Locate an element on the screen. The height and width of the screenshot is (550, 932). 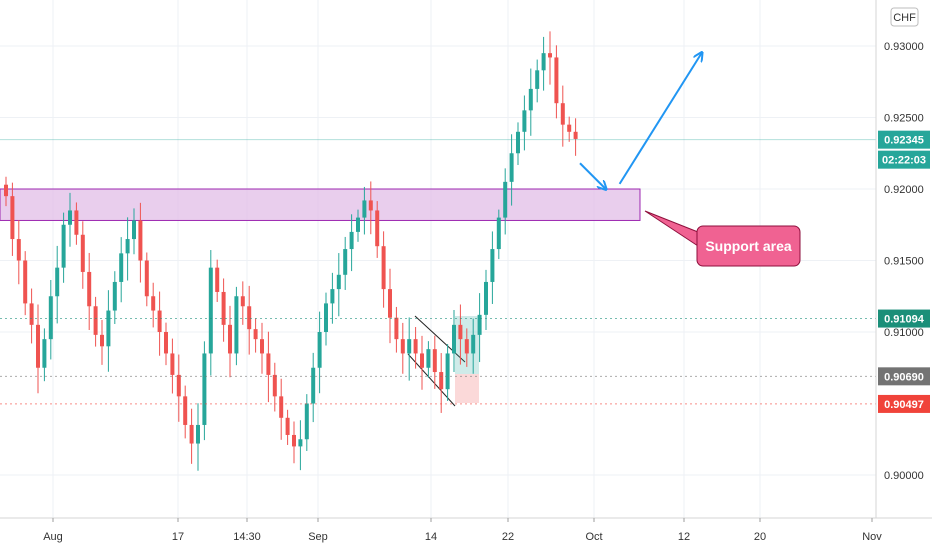
currency-label: CHF is located at coordinates (904, 17).